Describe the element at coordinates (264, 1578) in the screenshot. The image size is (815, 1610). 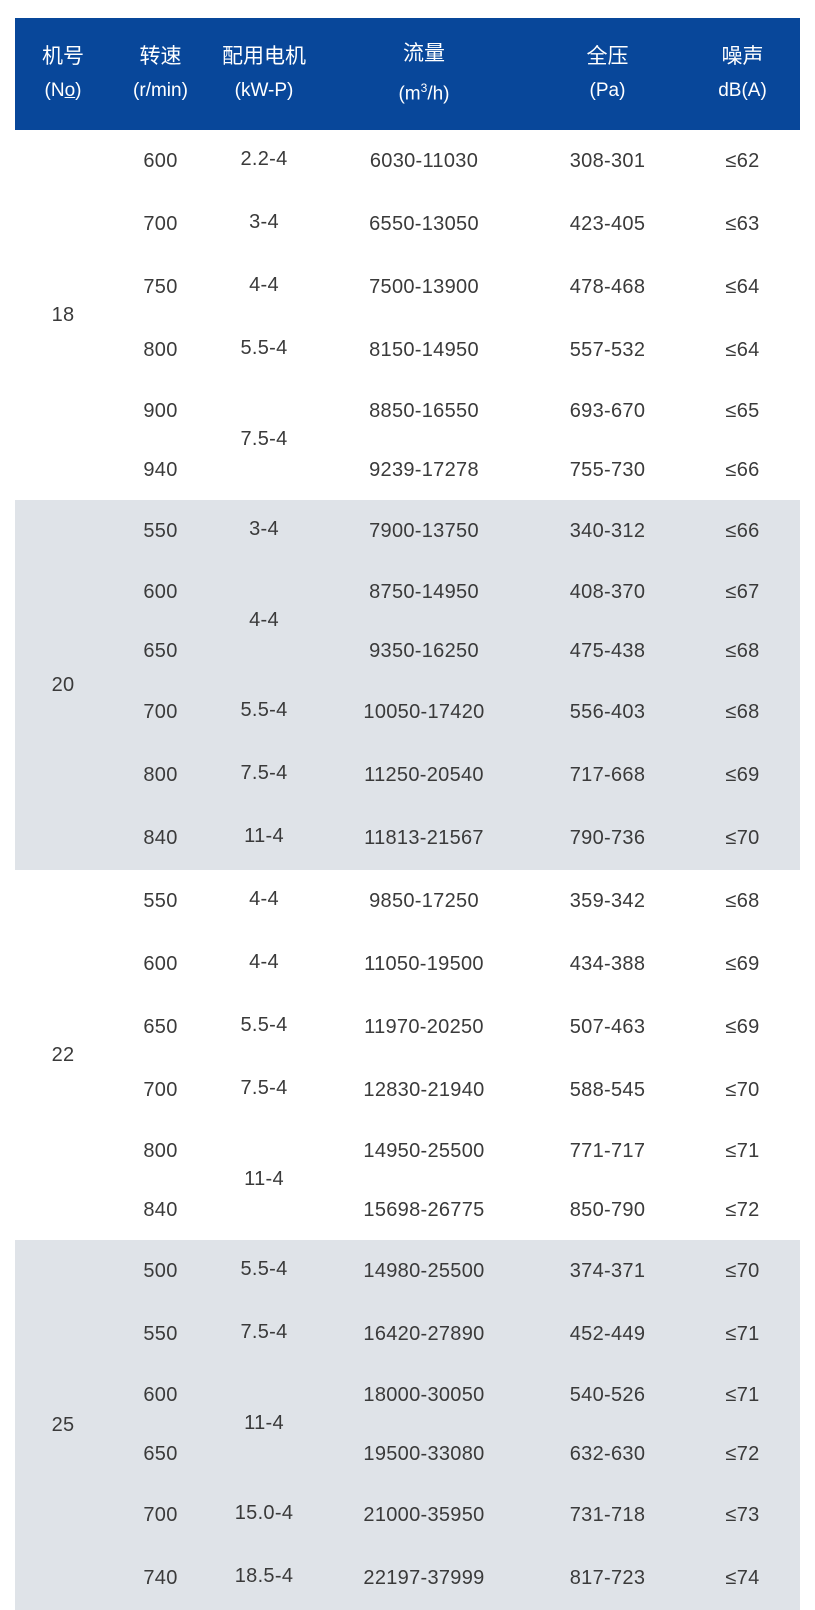
I see `motor-cell: 18.5-4` at that location.